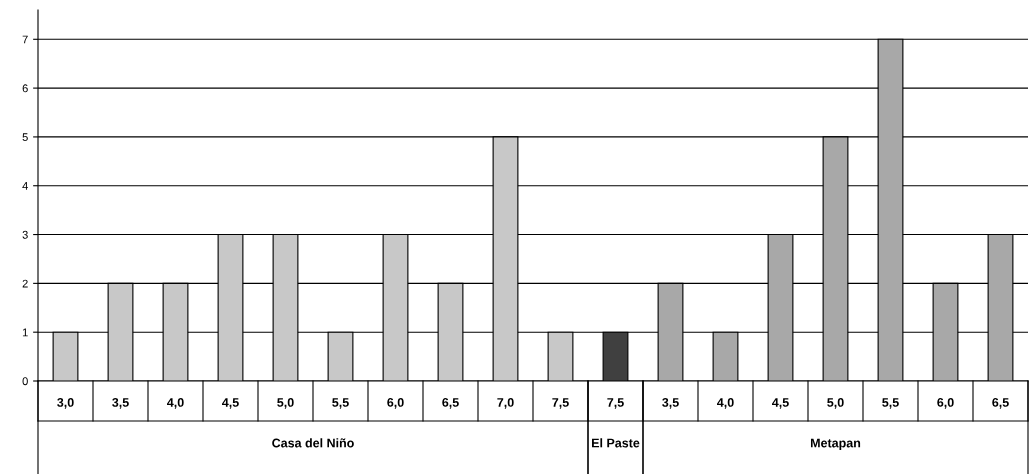  I want to click on x-tick-label: 3,0, so click(65, 403).